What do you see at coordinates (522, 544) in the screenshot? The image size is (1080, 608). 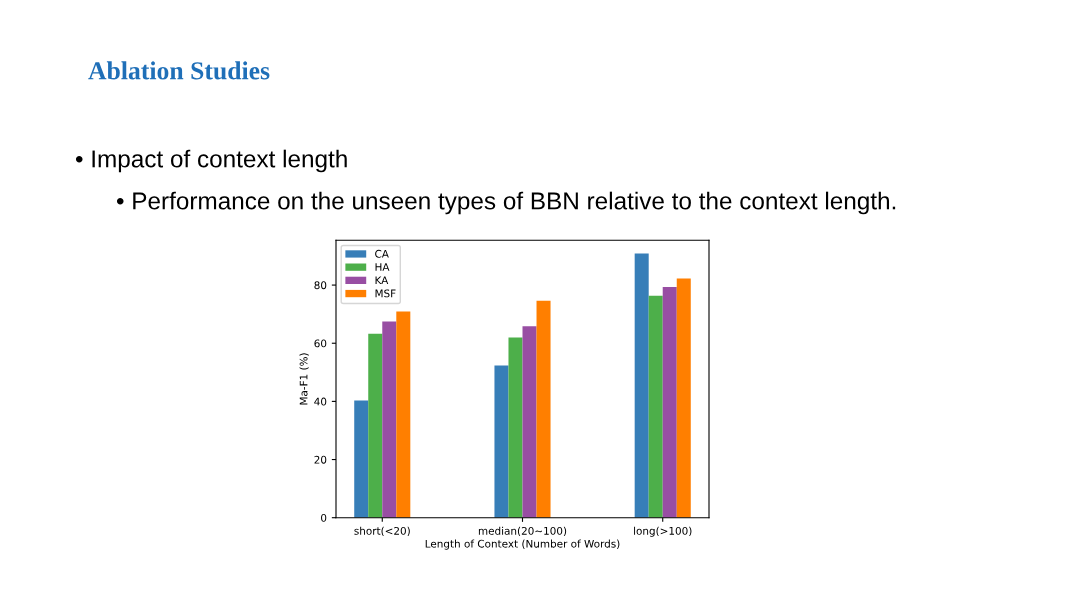 I see `x-axis-title: Length of Context (Number of Words)` at bounding box center [522, 544].